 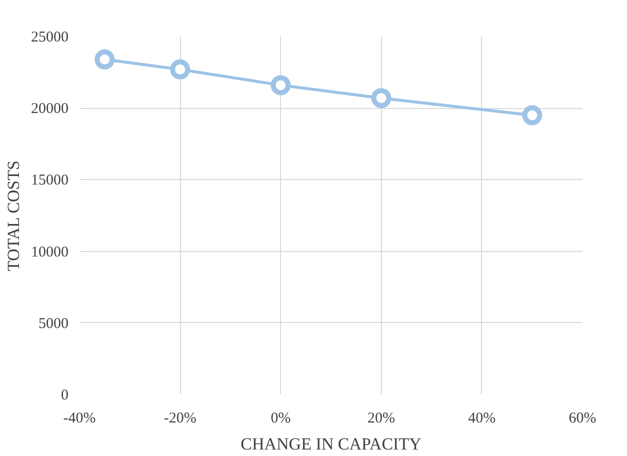 I want to click on x-tick-label: 60%, so click(x=582, y=418).